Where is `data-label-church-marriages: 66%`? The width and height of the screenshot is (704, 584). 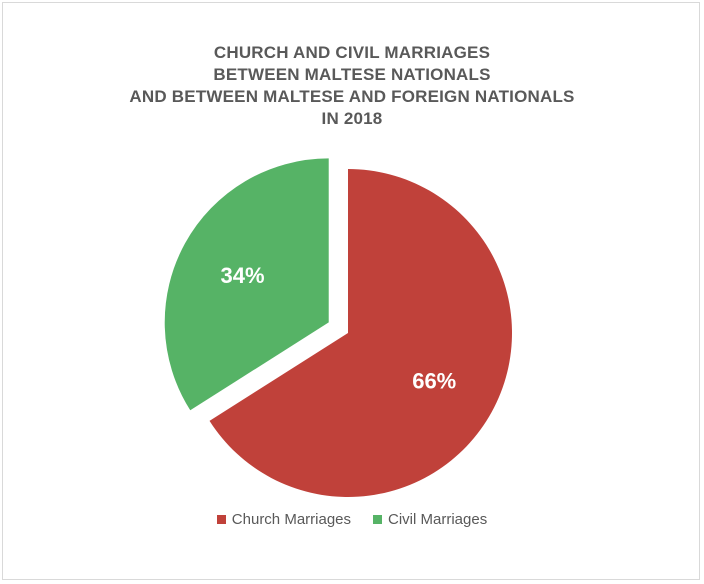 data-label-church-marriages: 66% is located at coordinates (434, 380).